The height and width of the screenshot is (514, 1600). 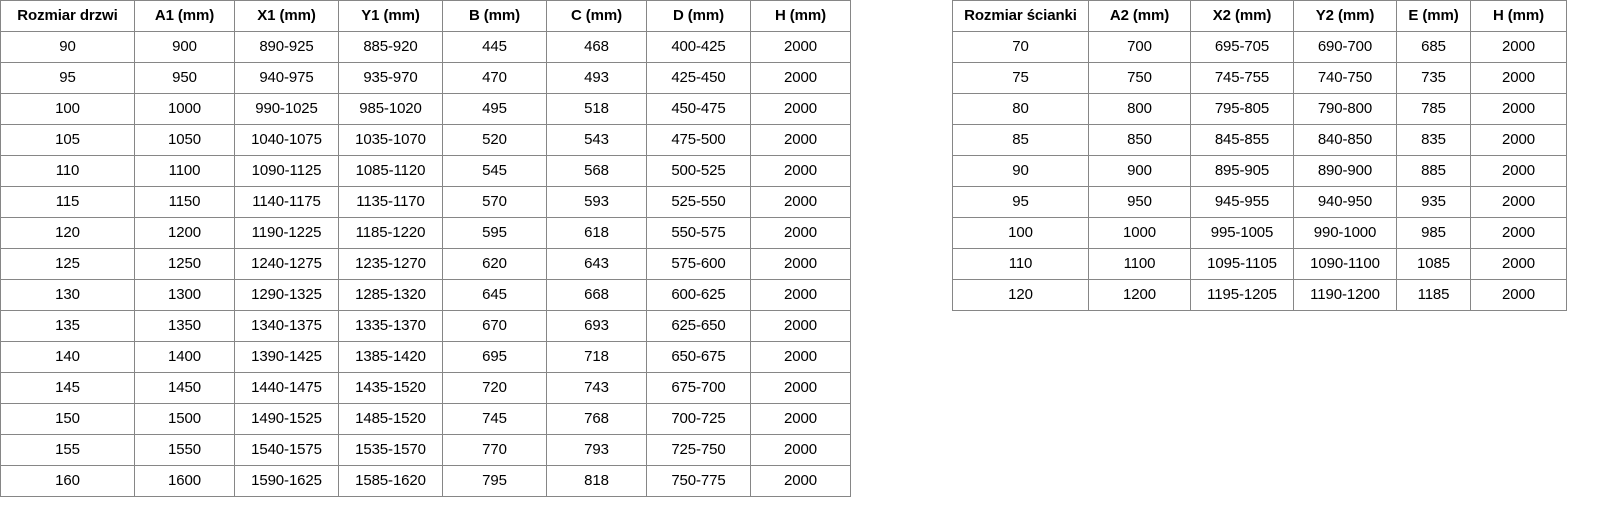 I want to click on table-cell: 568, so click(x=596, y=171).